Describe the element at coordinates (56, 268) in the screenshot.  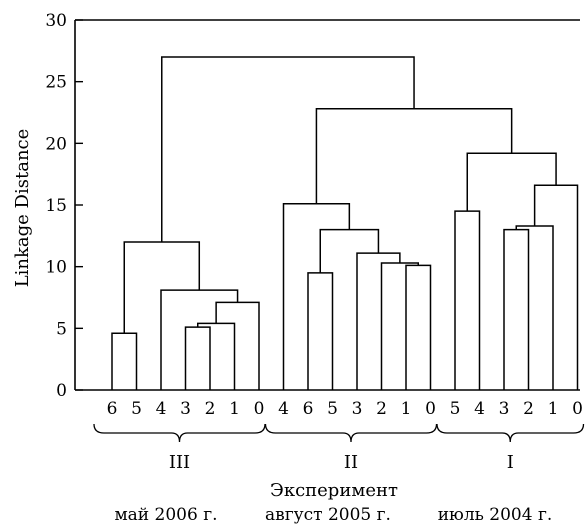
I see `y-tick-label: 10` at that location.